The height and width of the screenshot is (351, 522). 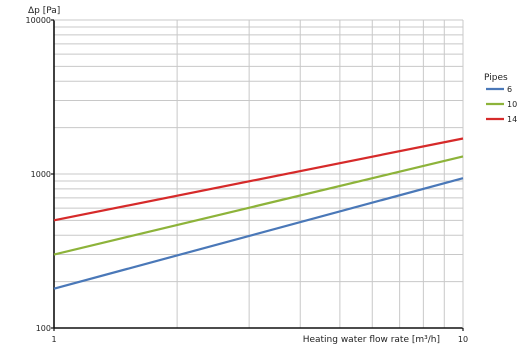 What do you see at coordinates (53, 339) in the screenshot?
I see `x-tick-label: 1` at bounding box center [53, 339].